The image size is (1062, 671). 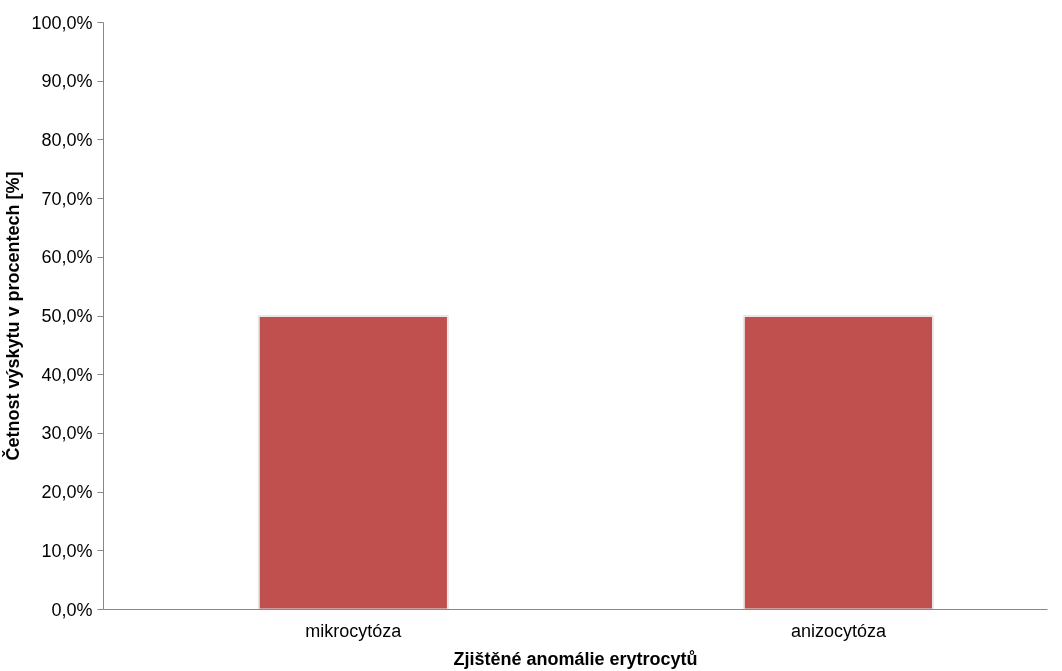 I want to click on y-tick-label: 70,0%, so click(x=67, y=198).